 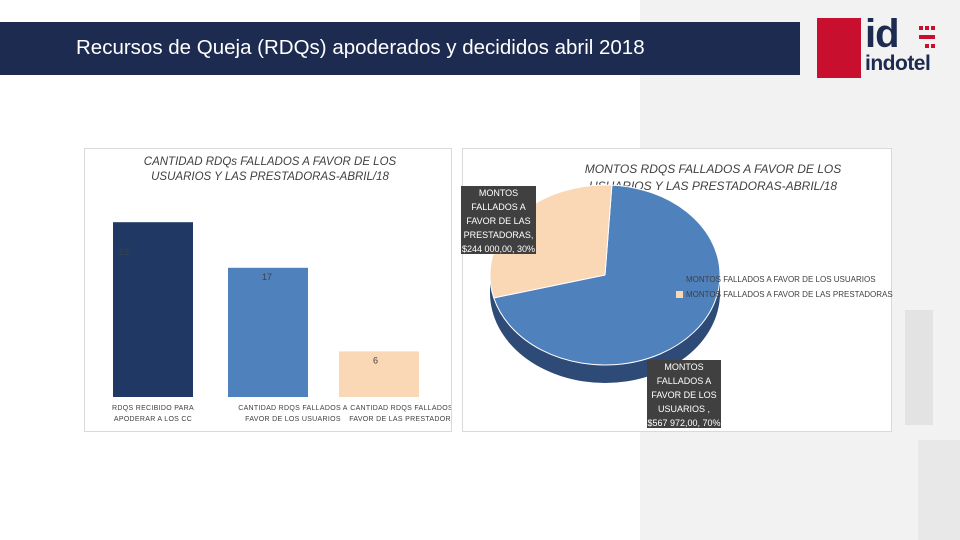 What do you see at coordinates (898, 63) in the screenshot?
I see `logo-subtext: indotel` at bounding box center [898, 63].